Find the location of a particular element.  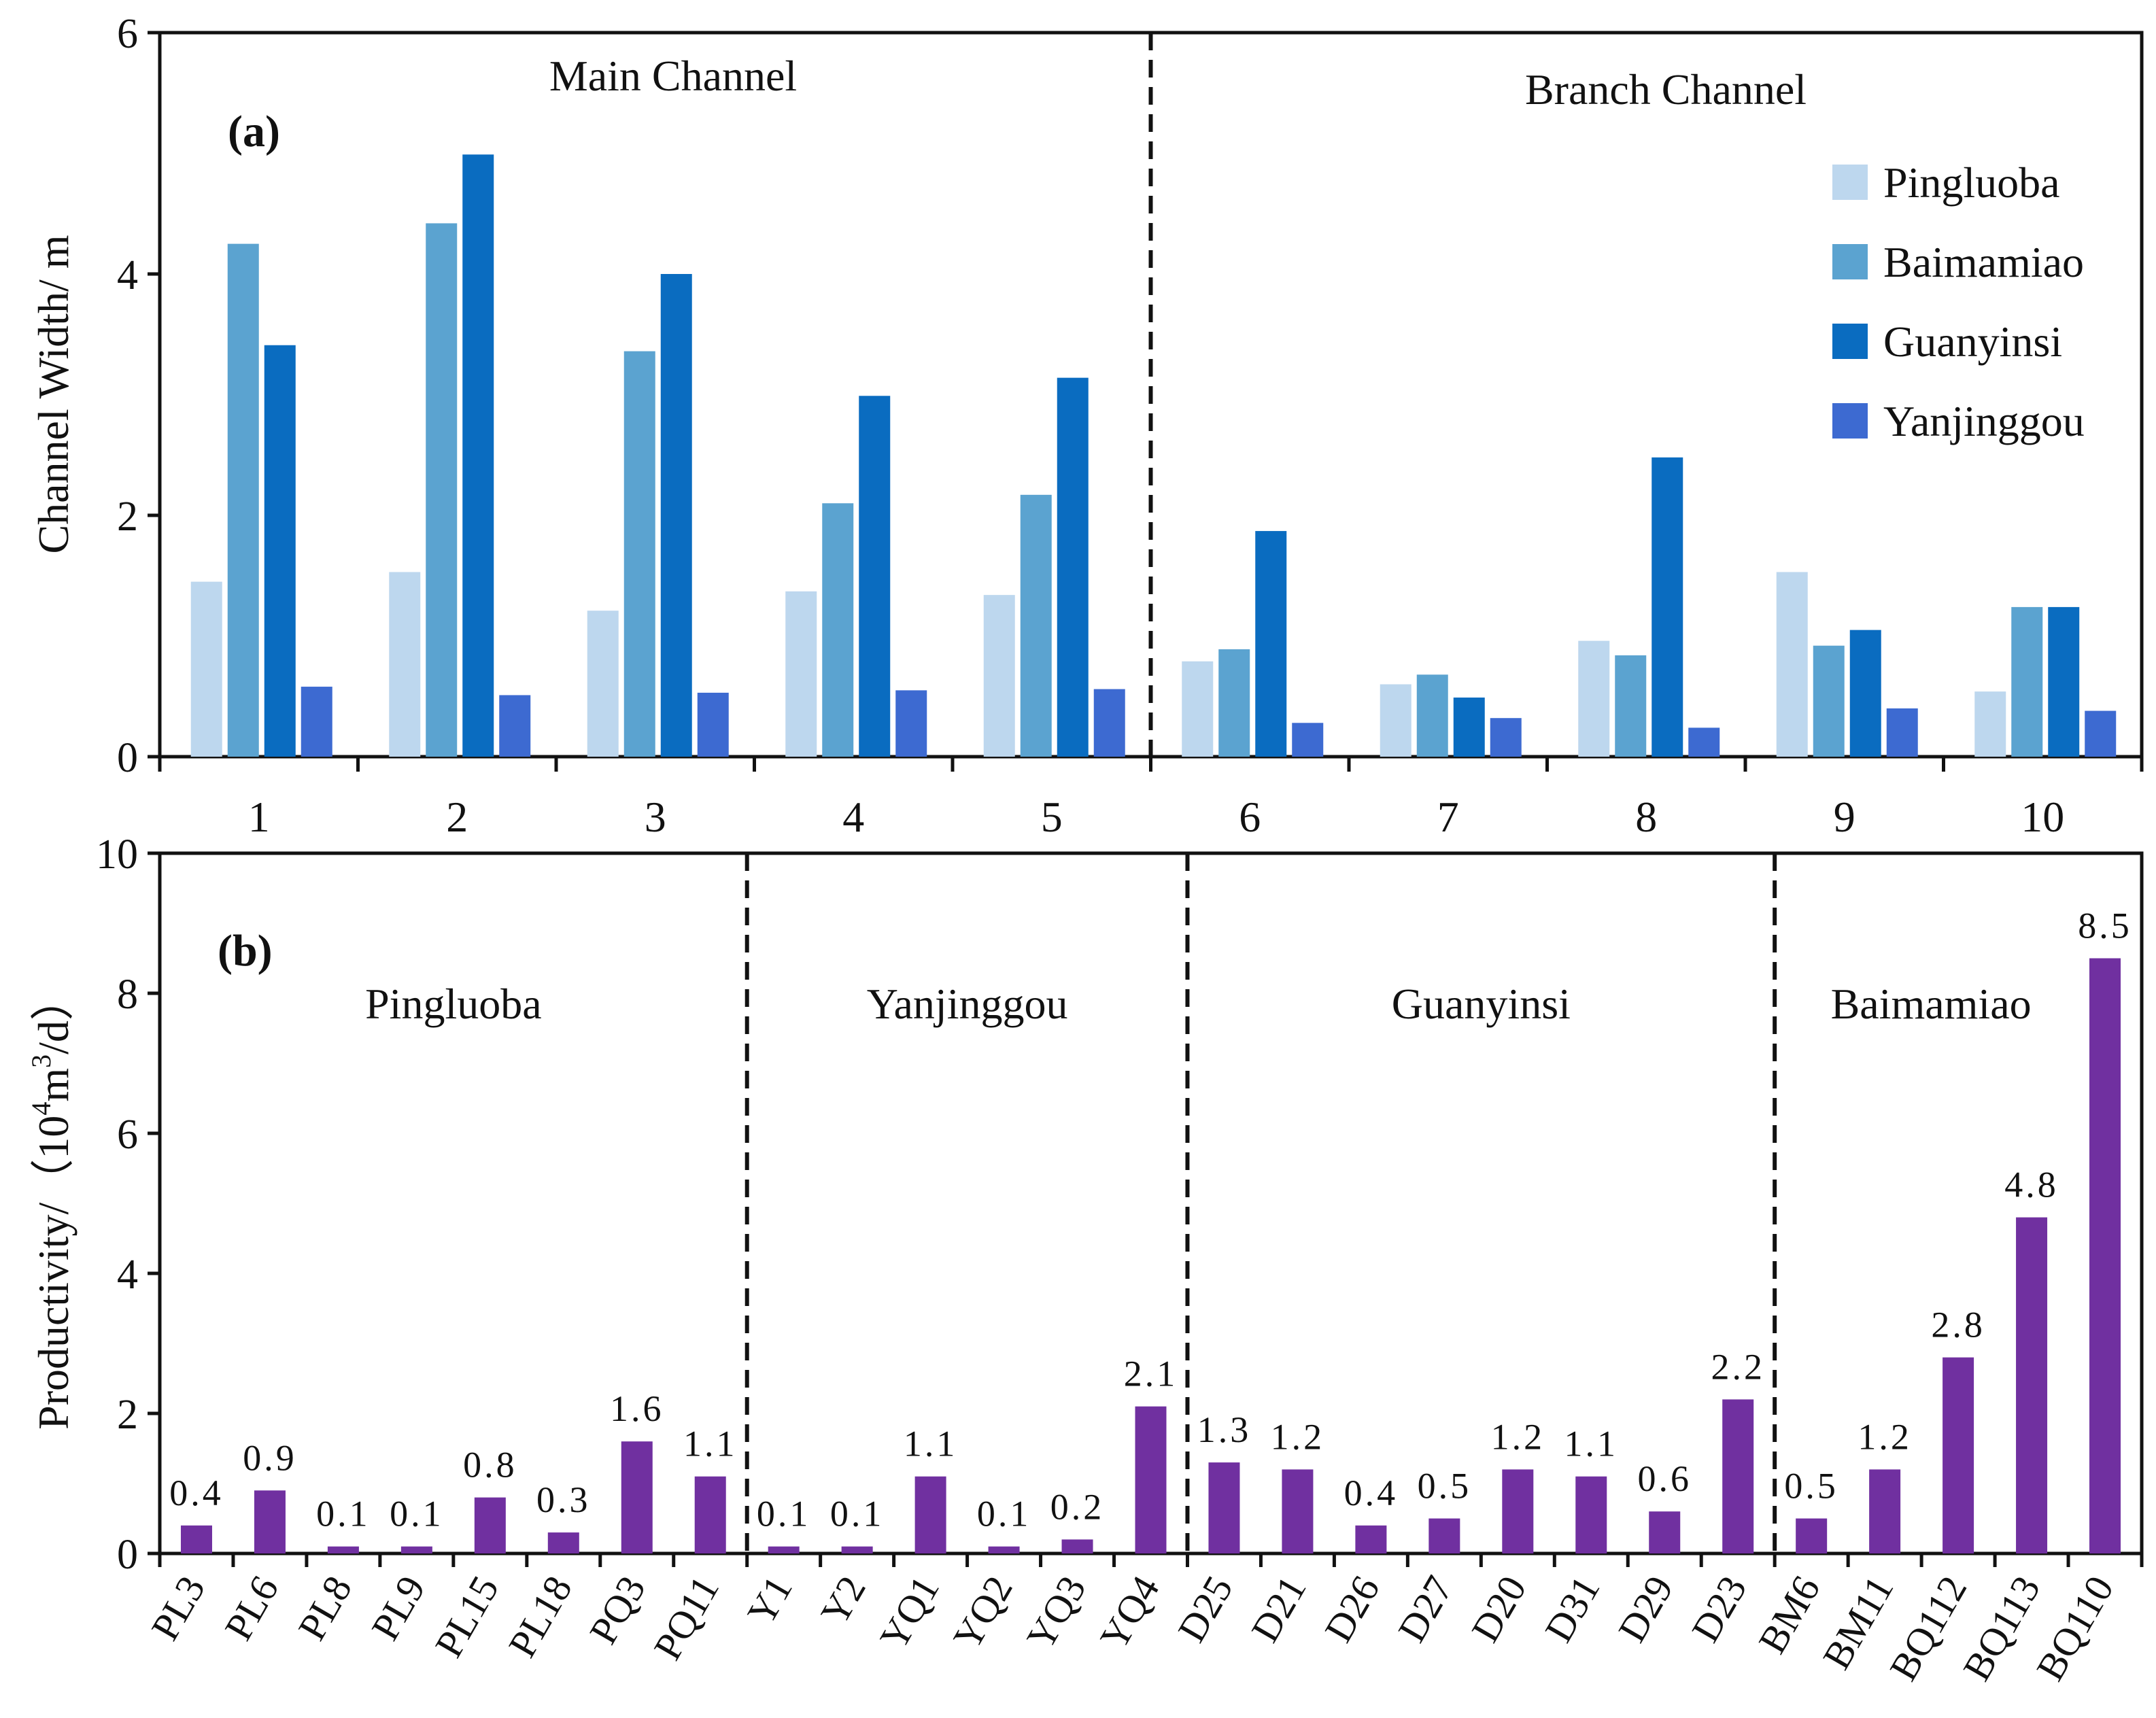

panel-b-bar-YQ4 is located at coordinates (1151, 1479).